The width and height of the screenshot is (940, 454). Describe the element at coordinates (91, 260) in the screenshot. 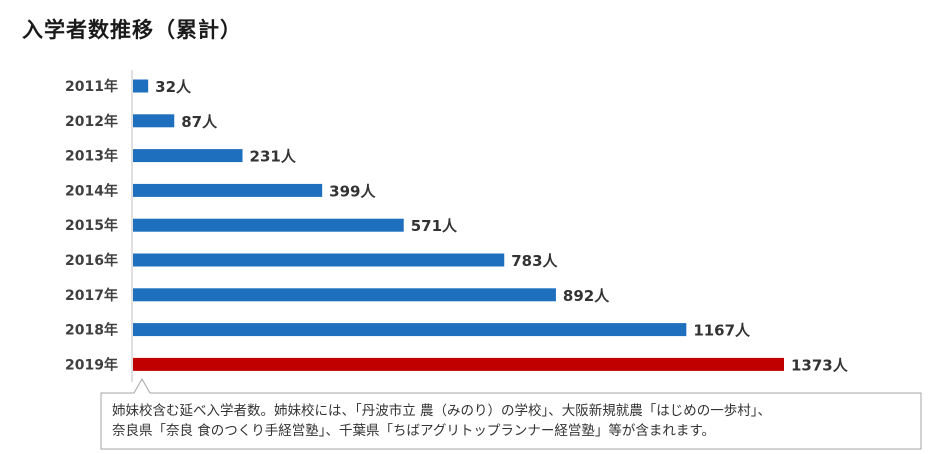

I see `y-tick-label: 2016年` at that location.